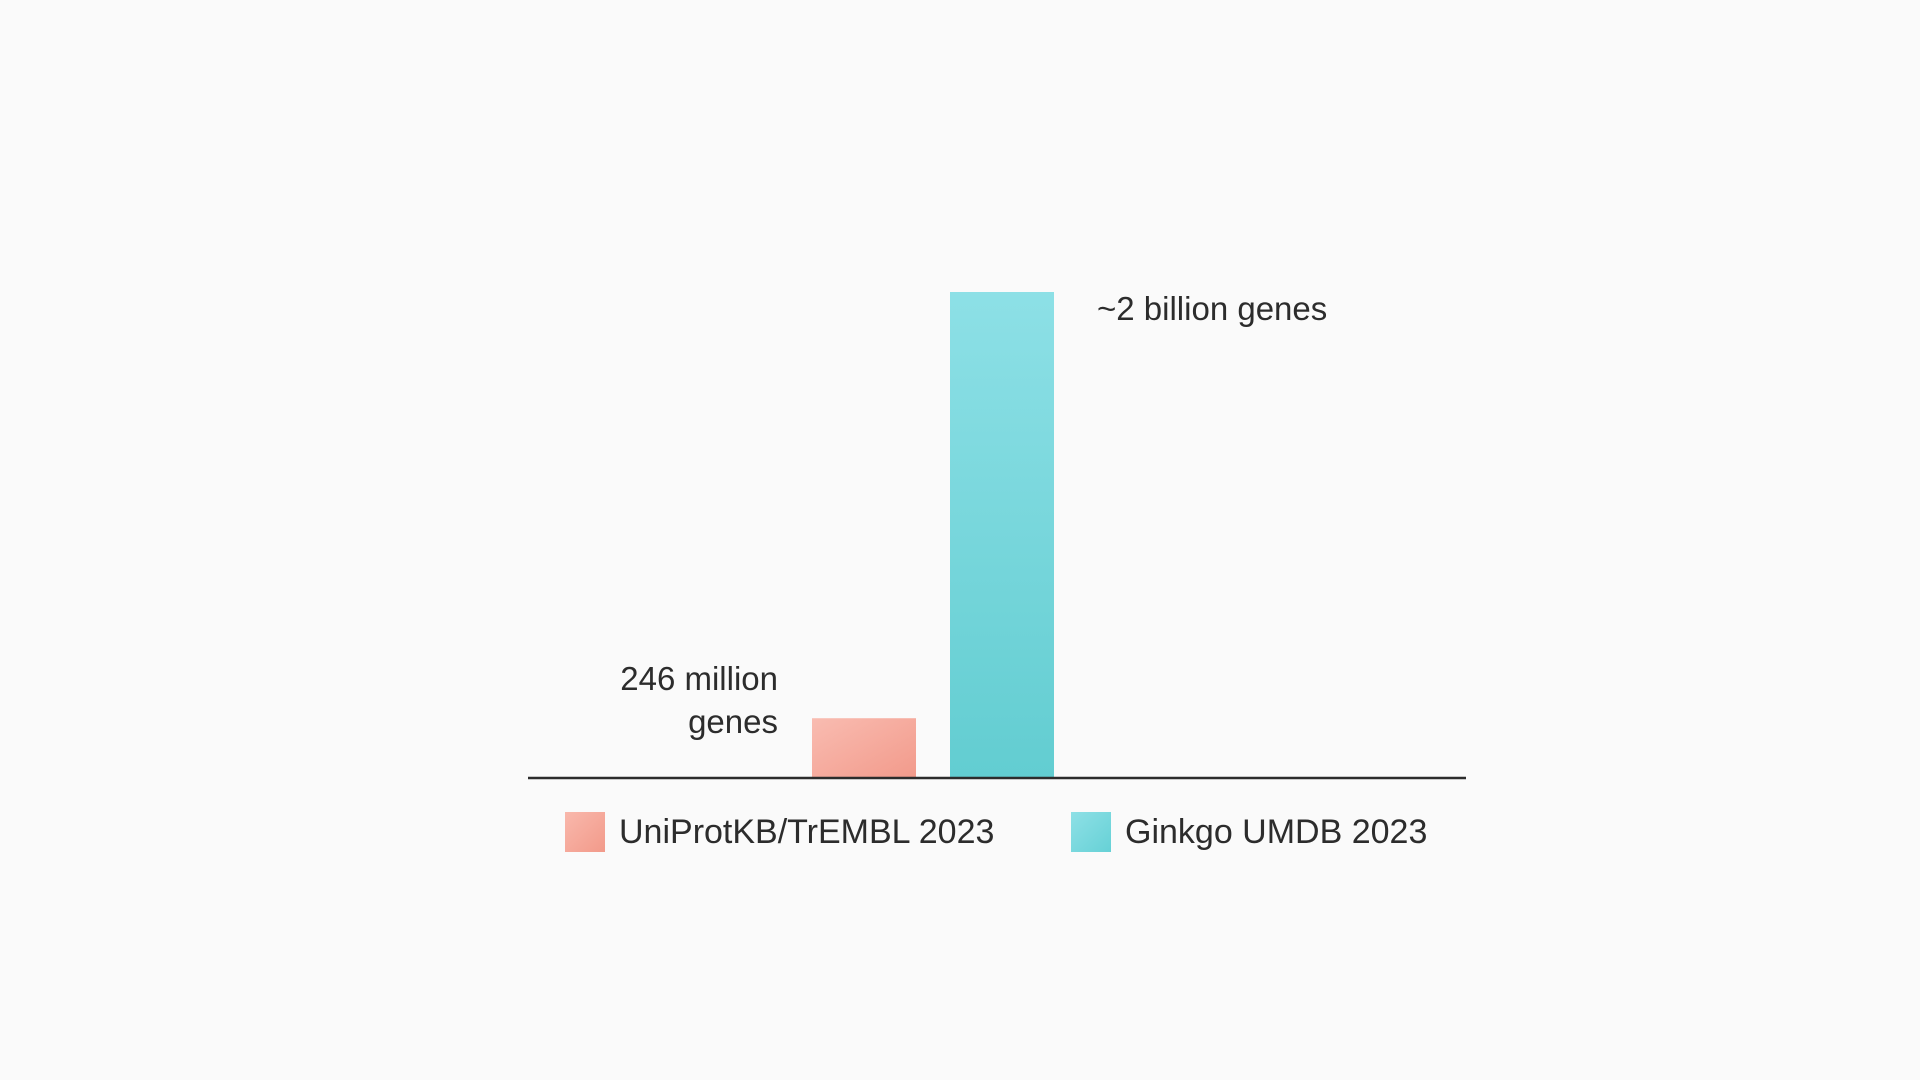 The height and width of the screenshot is (1080, 1920). What do you see at coordinates (1091, 832) in the screenshot?
I see `legend-swatch-ginkgo` at bounding box center [1091, 832].